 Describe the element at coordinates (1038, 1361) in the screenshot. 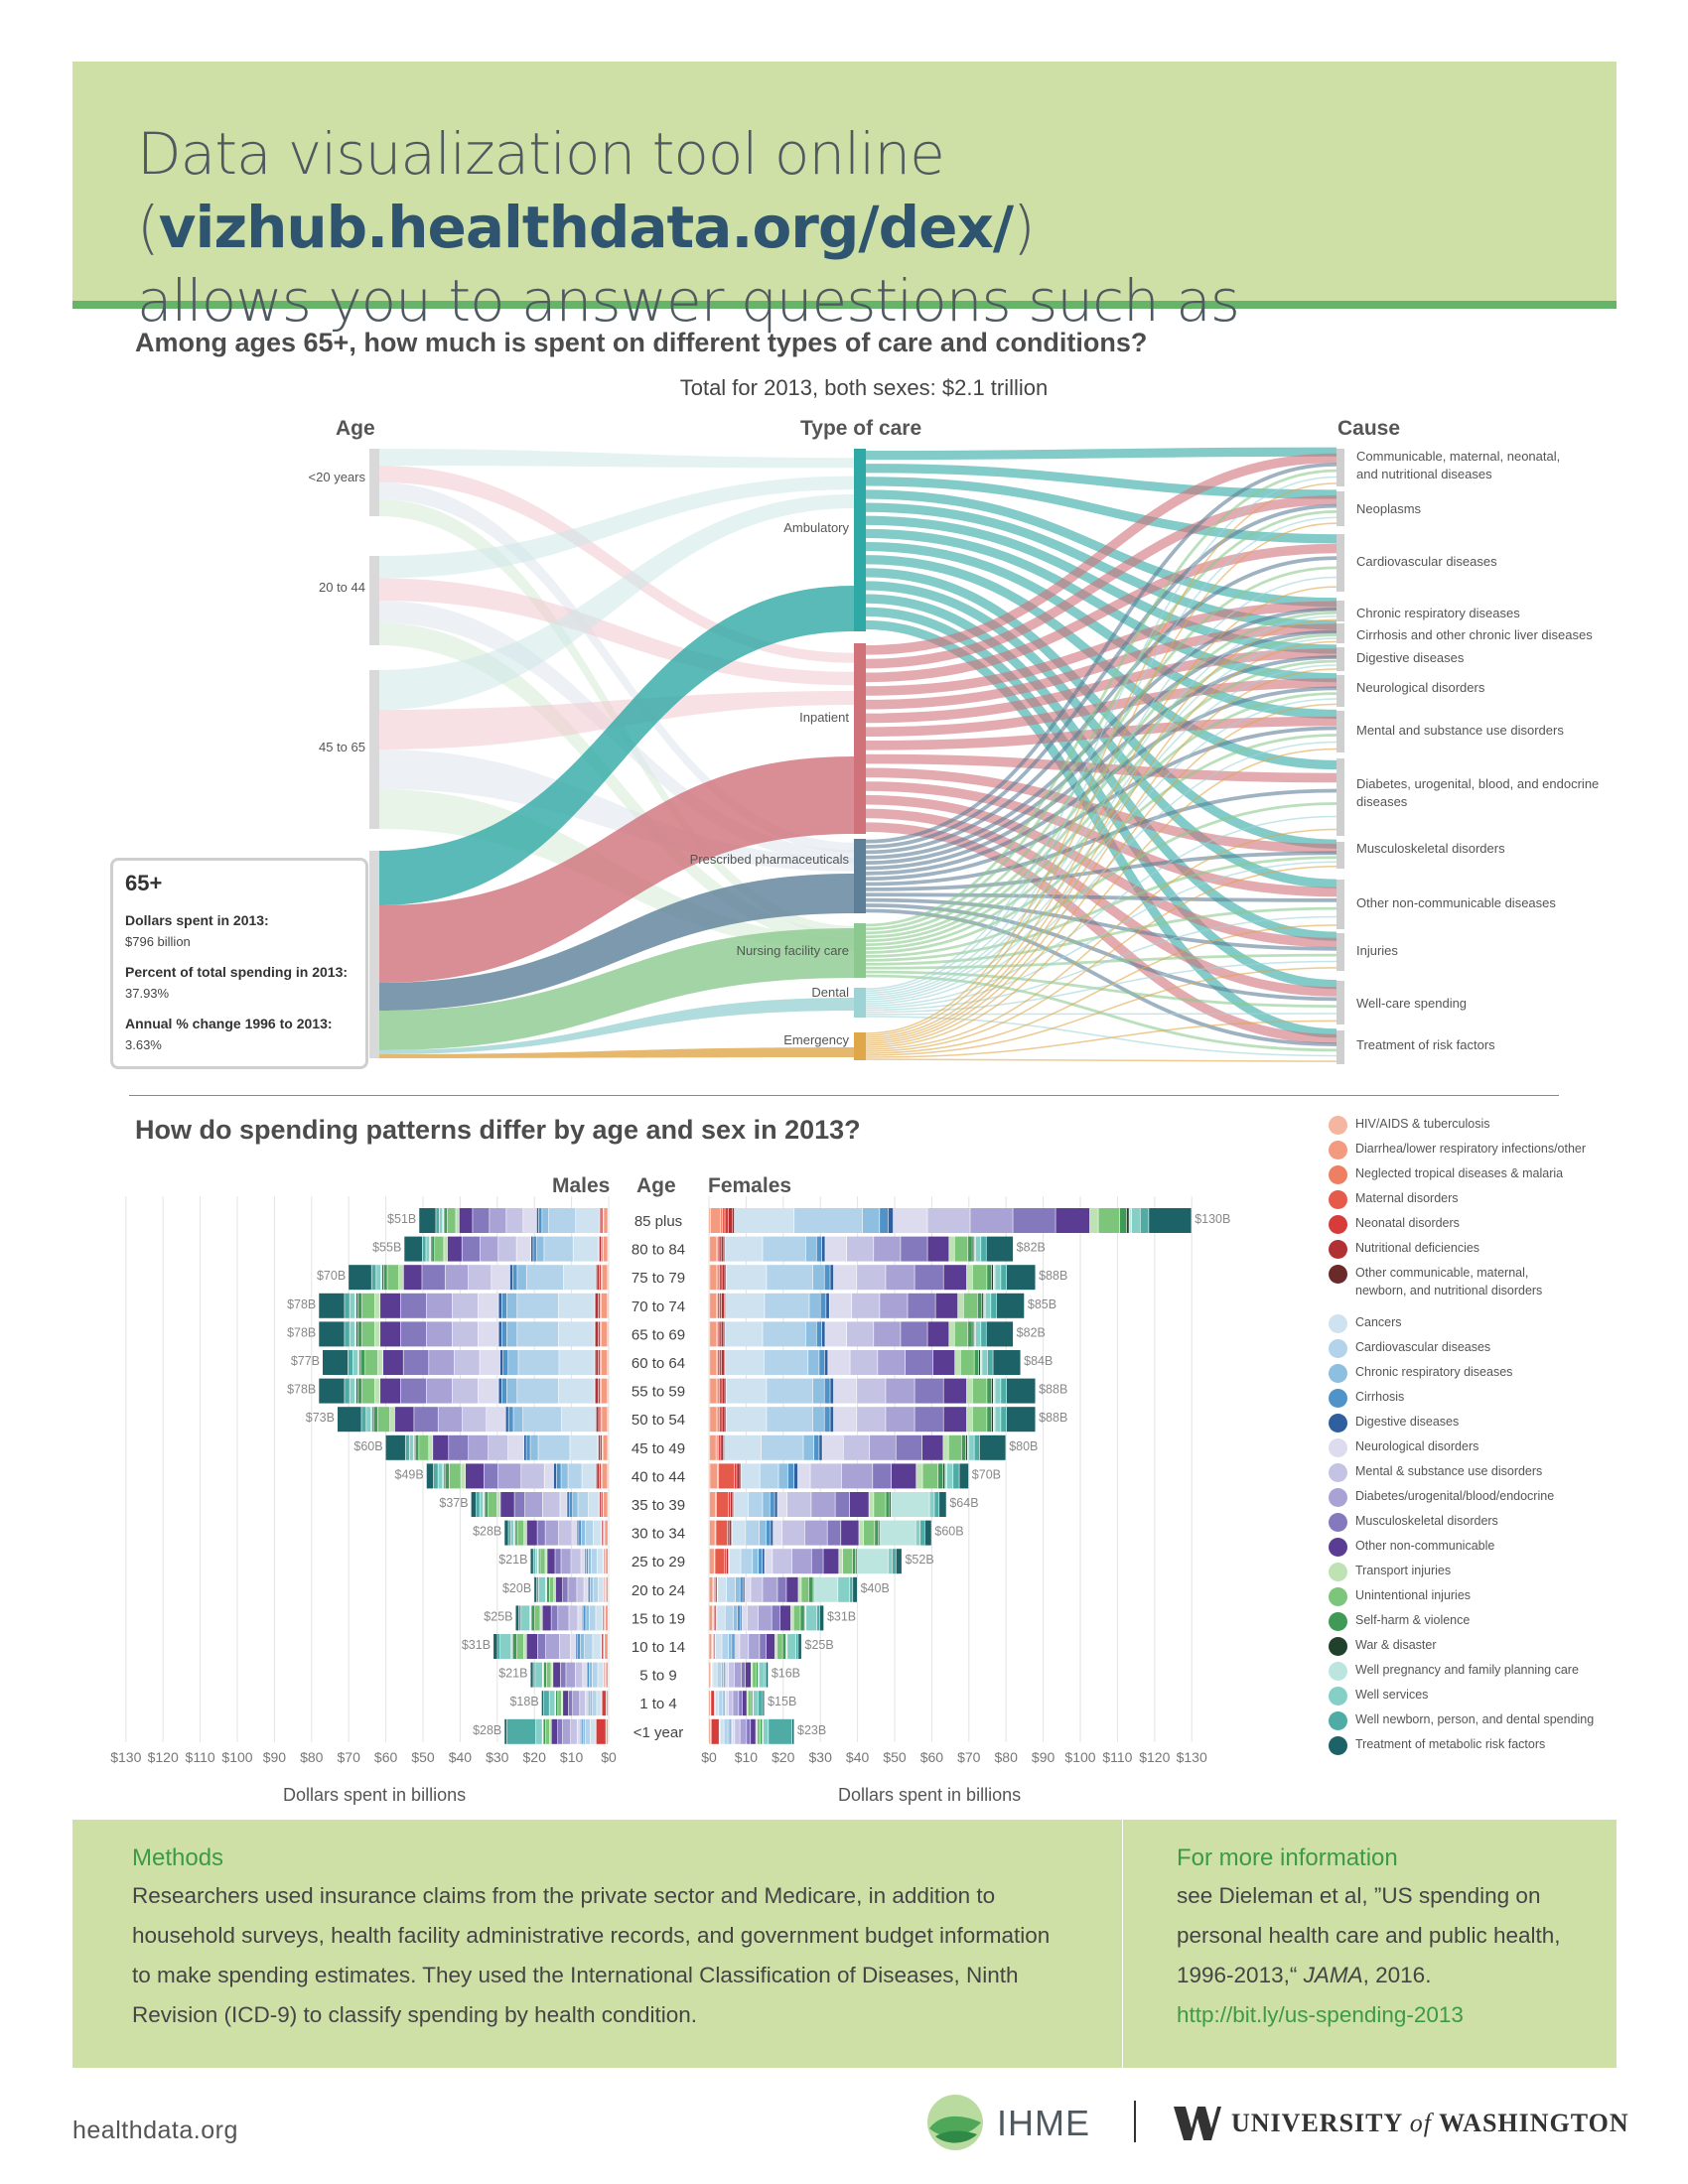

I see `female-value-label: $84B` at that location.